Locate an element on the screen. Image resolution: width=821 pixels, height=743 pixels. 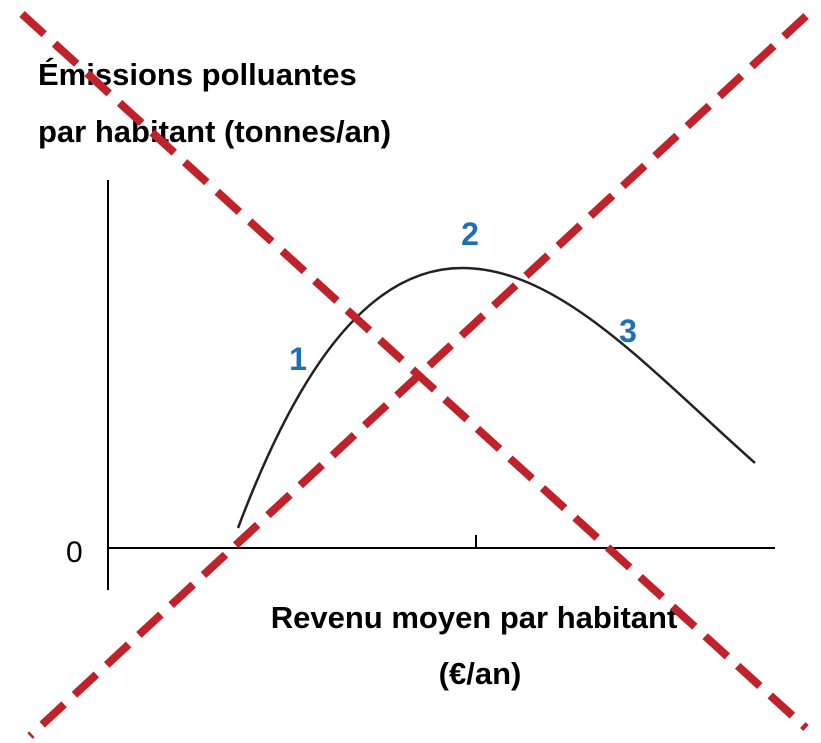
y-axis-label-line: par habitant (tonnes/an) is located at coordinates (214, 131).